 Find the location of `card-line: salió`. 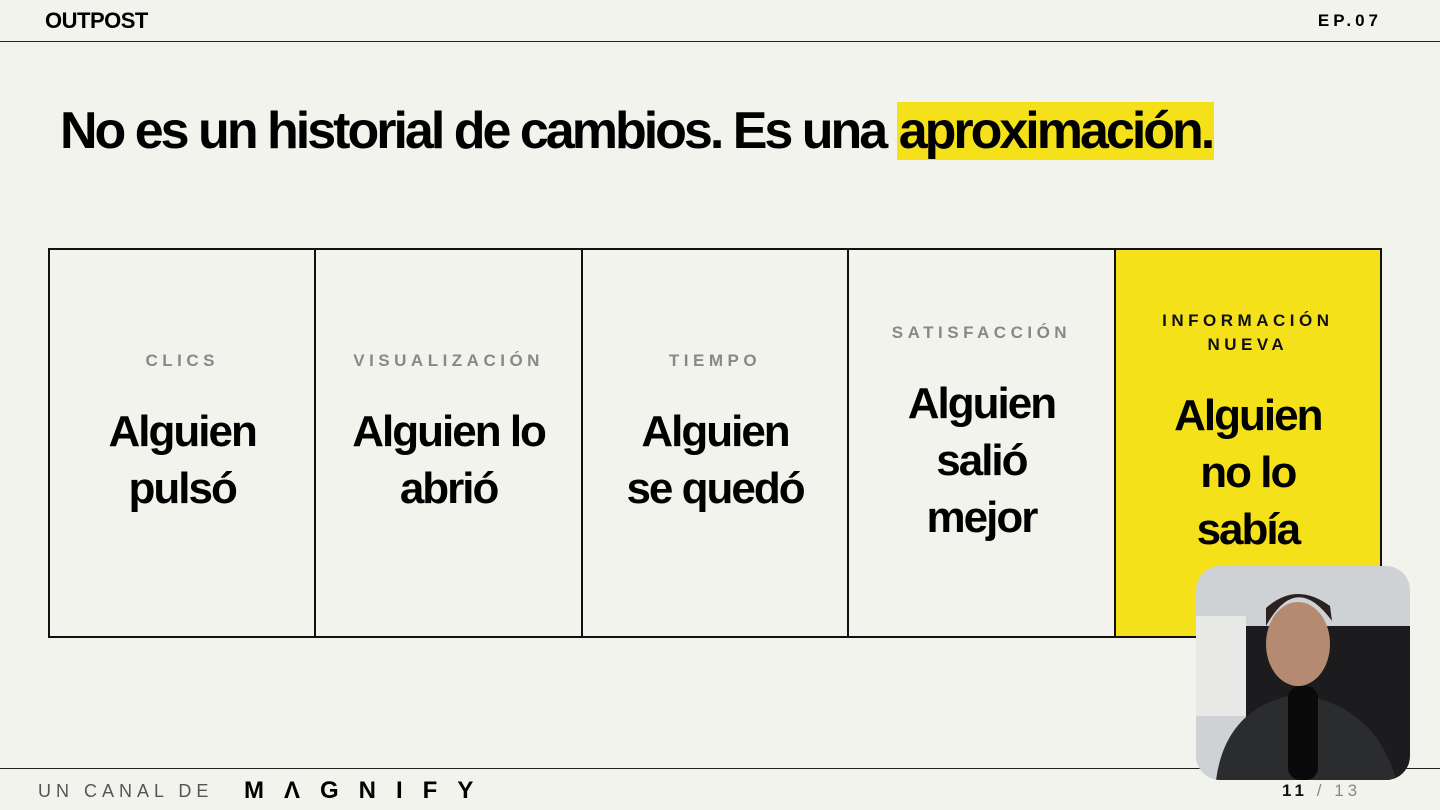

card-line: salió is located at coordinates (982, 460).